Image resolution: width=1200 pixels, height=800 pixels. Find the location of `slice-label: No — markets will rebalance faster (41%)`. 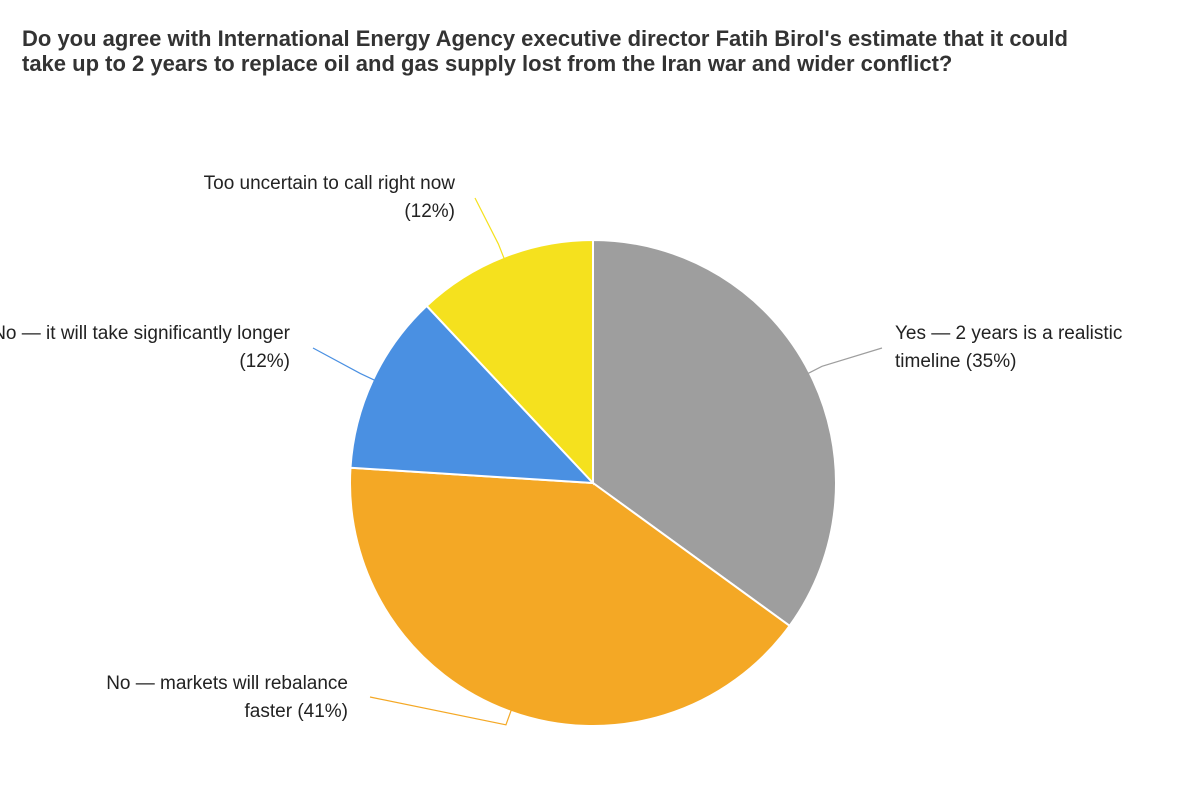

slice-label: No — markets will rebalance faster (41%) is located at coordinates (223, 698).